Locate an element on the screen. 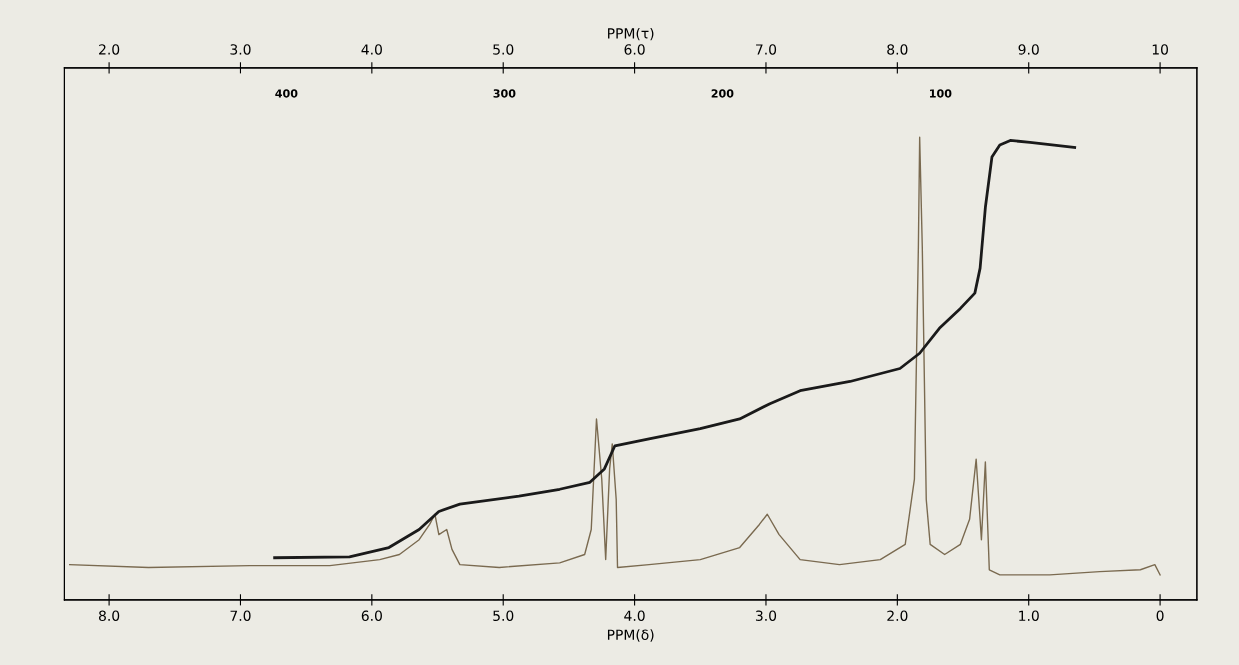  x2-tick-label: 5.0 is located at coordinates (503, 49).